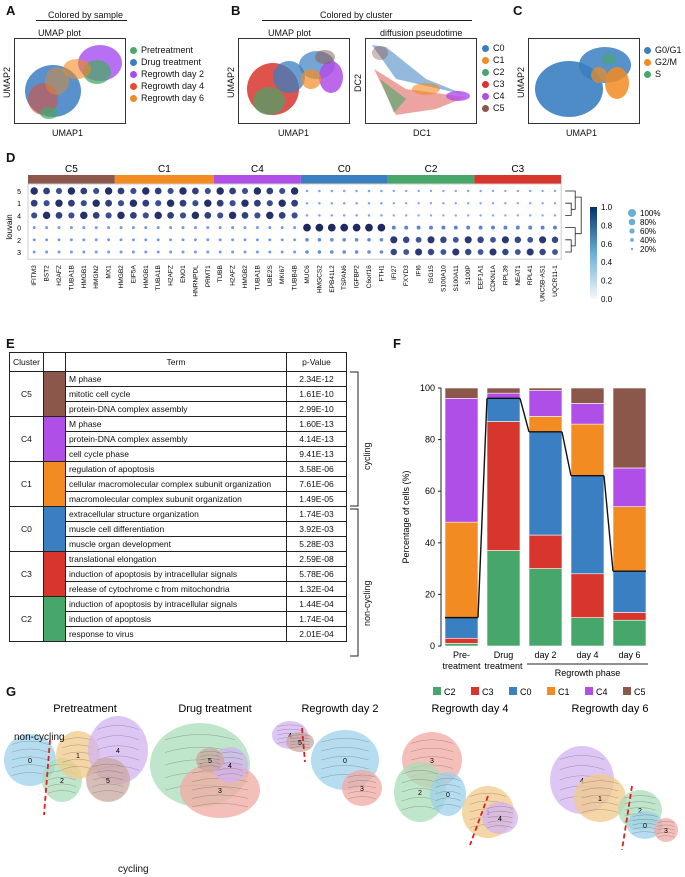 The image size is (685, 877). I want to click on panel-e-pvalue-cell: 1.49E-05, so click(316, 499).